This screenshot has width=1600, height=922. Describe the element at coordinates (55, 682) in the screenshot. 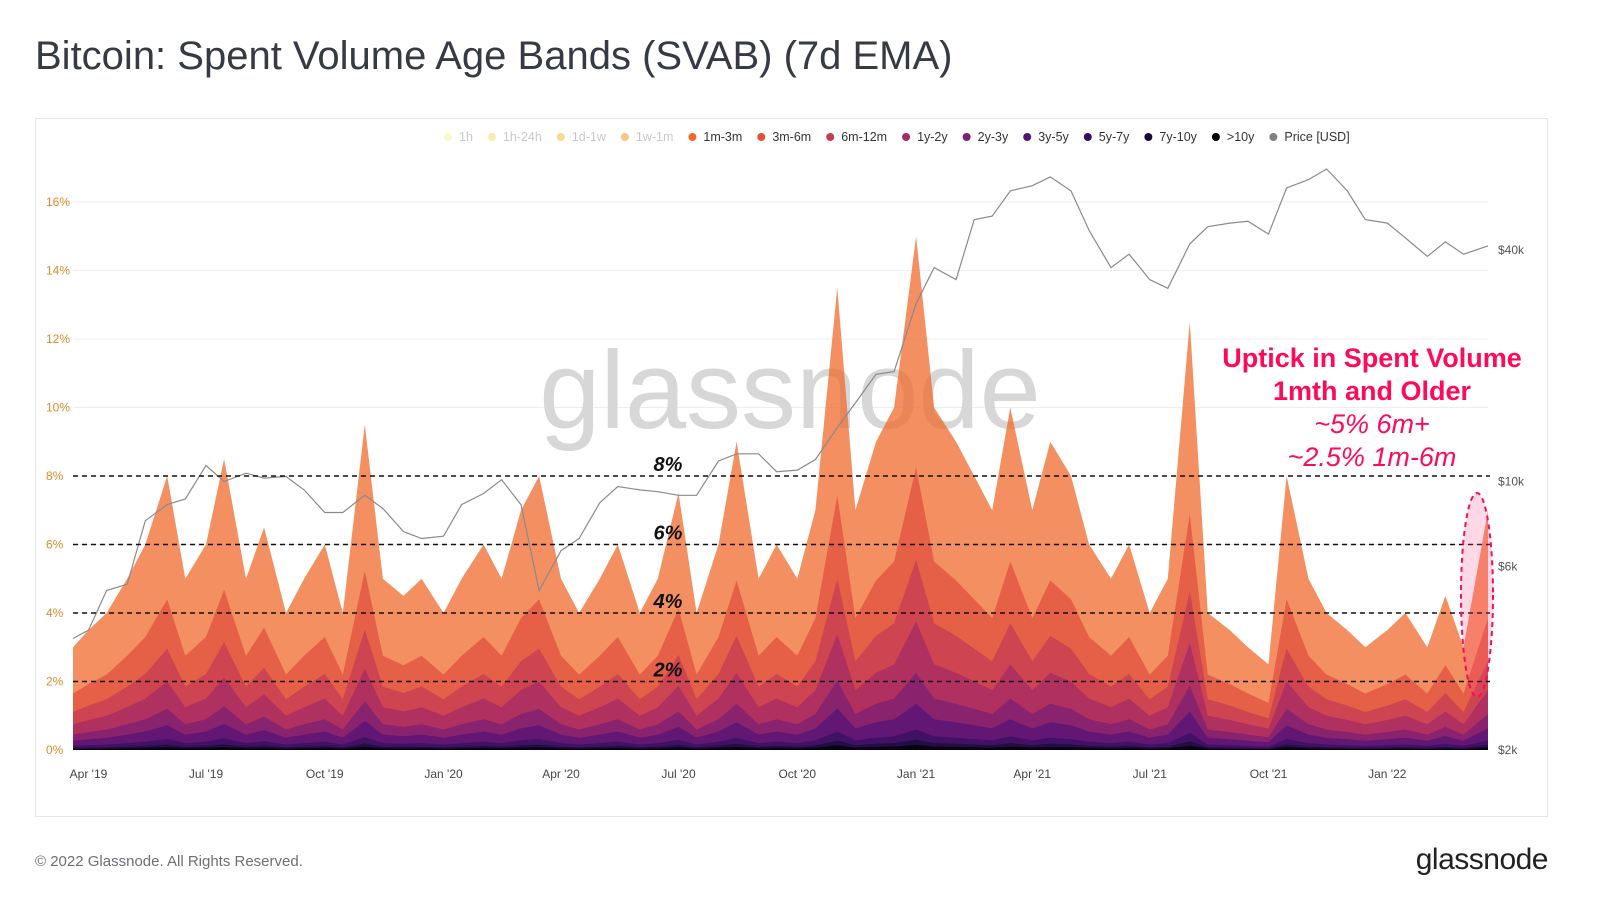

I see `y-tick-label: 2%` at that location.